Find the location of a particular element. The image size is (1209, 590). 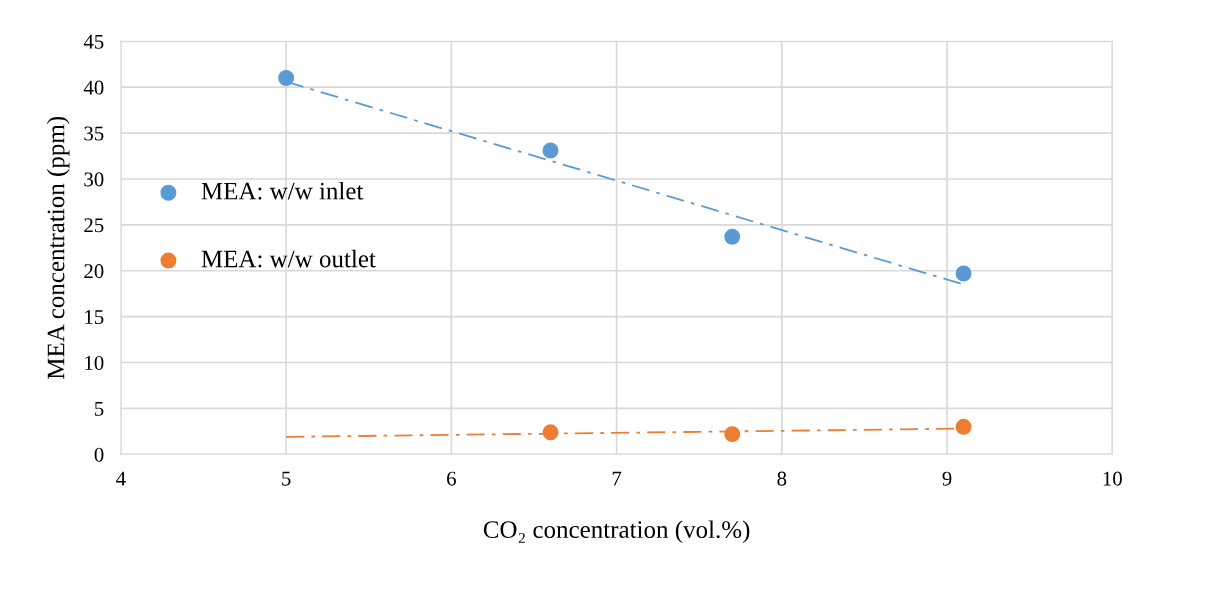

y-tick-label: 25 is located at coordinates (94, 225).